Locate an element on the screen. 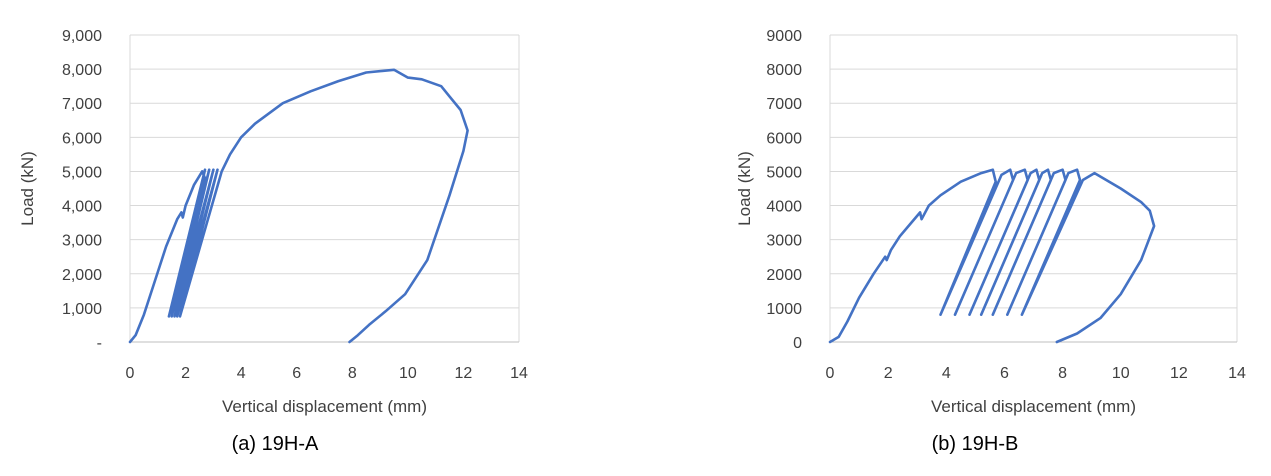 This screenshot has height=476, width=1271. y-tick-label: 6000 is located at coordinates (784, 138).